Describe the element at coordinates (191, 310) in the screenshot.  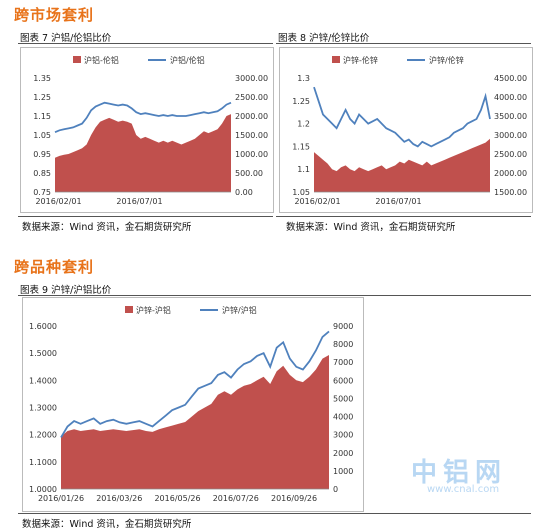
I see `chart-legend: 沪锌-沪铝 沪锌/沪铝` at that location.